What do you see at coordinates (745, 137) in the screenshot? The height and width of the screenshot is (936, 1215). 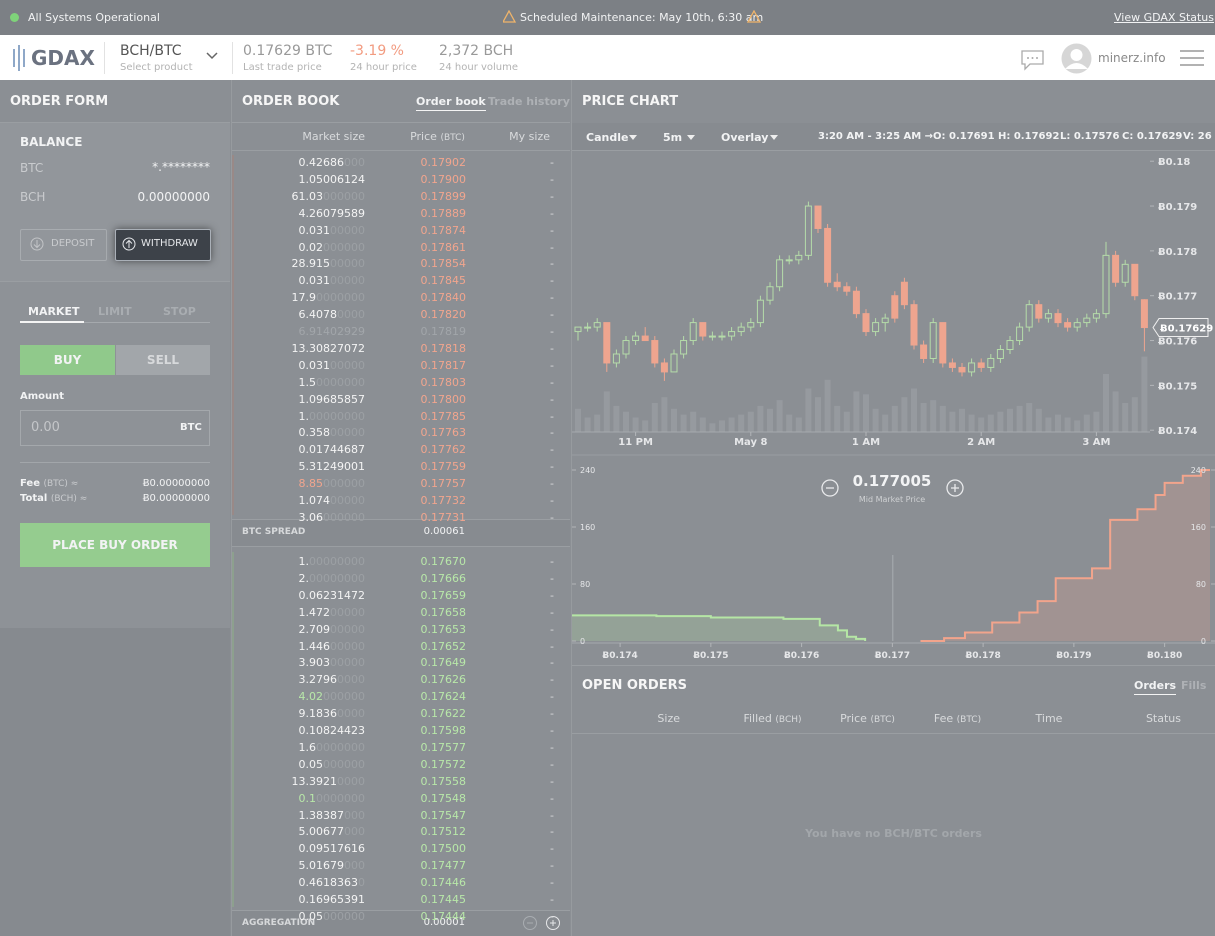 I see `toolbar-item: Overlay` at bounding box center [745, 137].